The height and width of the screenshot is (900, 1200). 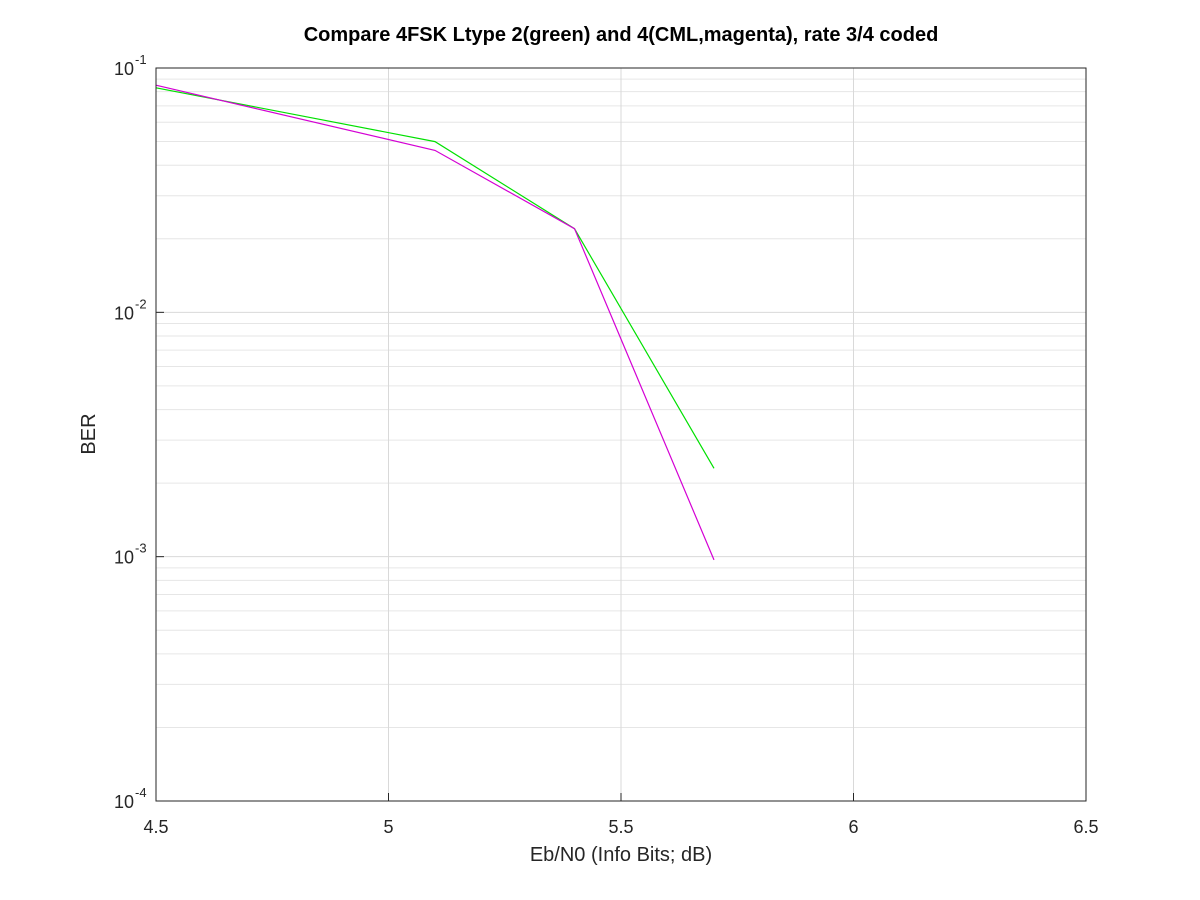 I want to click on y-tick-exponent: -3, so click(x=141, y=548).